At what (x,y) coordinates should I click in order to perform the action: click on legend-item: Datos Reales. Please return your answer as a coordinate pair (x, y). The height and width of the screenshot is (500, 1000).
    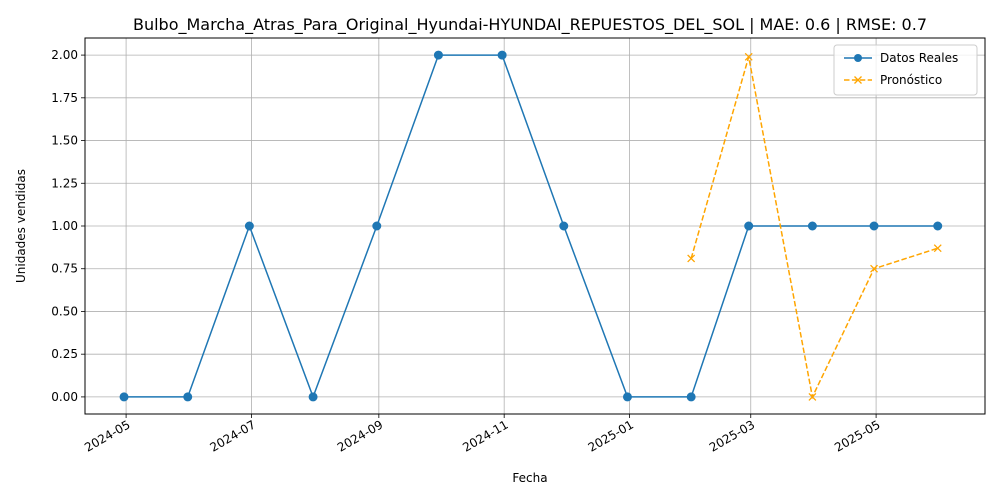
    Looking at the image, I should click on (901, 58).